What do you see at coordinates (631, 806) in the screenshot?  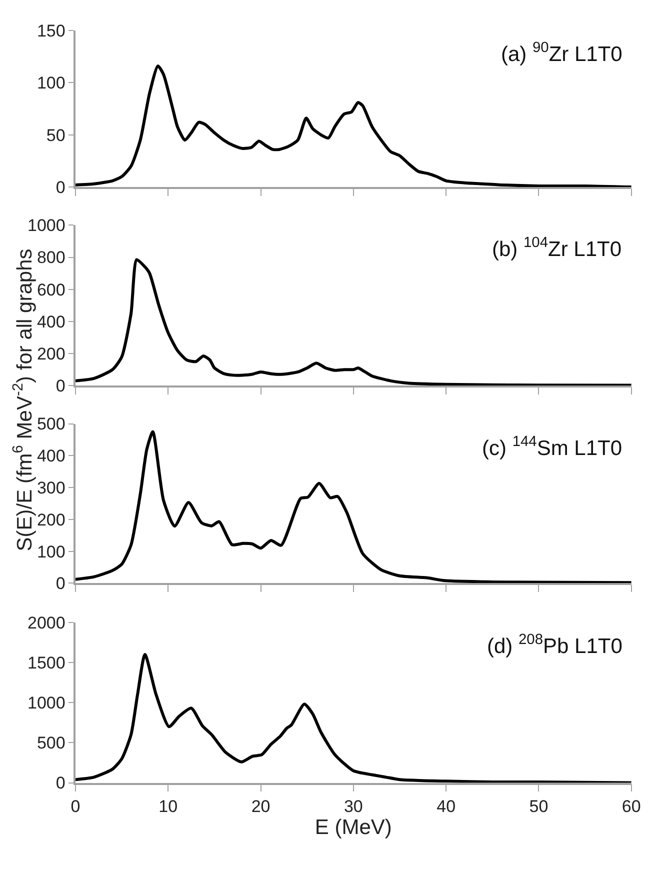 I see `x-tick-label: 60` at bounding box center [631, 806].